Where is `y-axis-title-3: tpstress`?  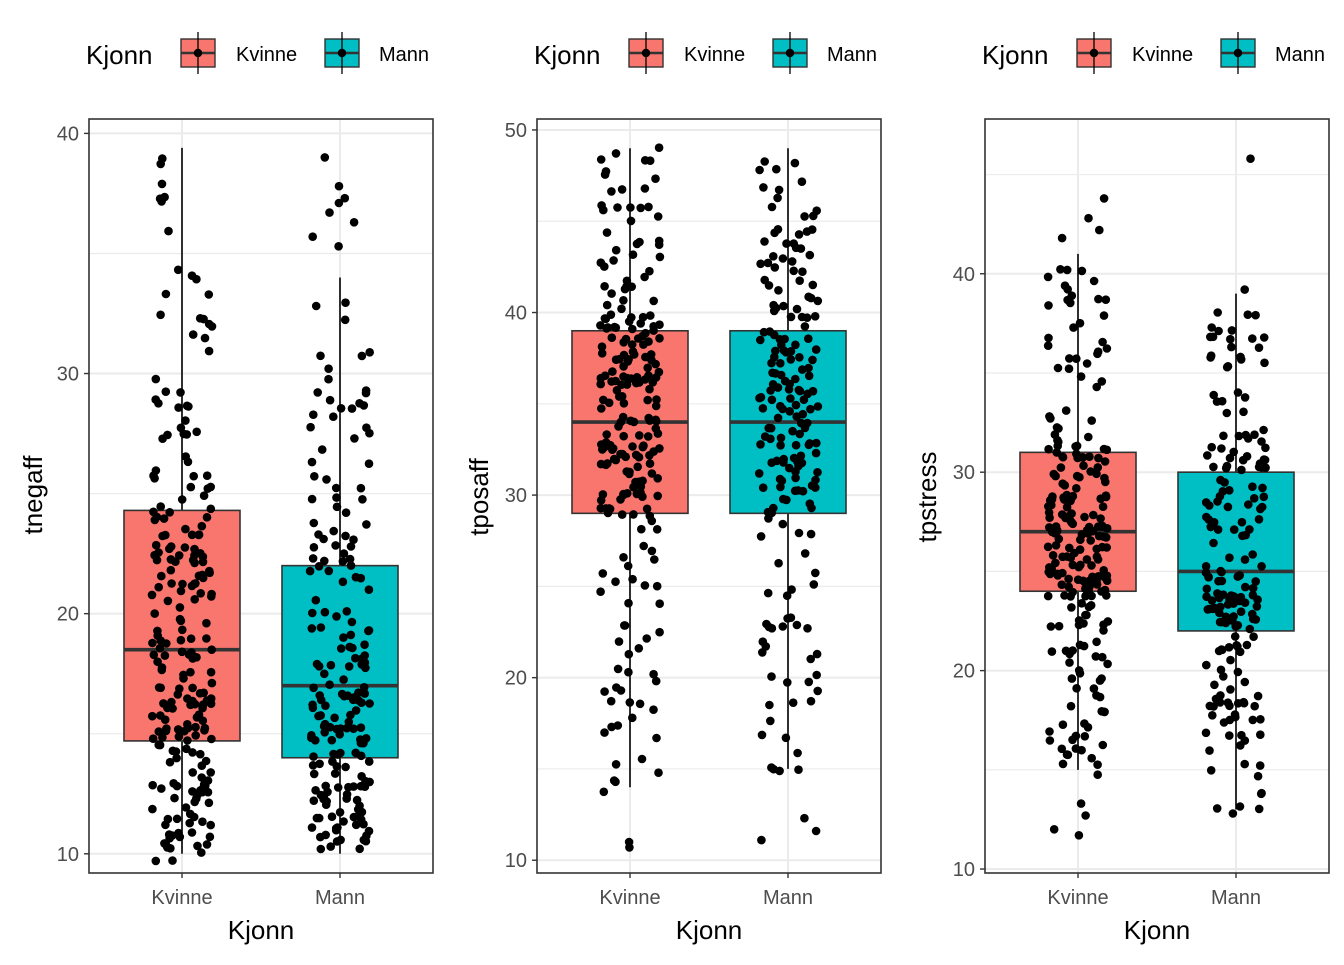 y-axis-title-3: tpstress is located at coordinates (927, 496).